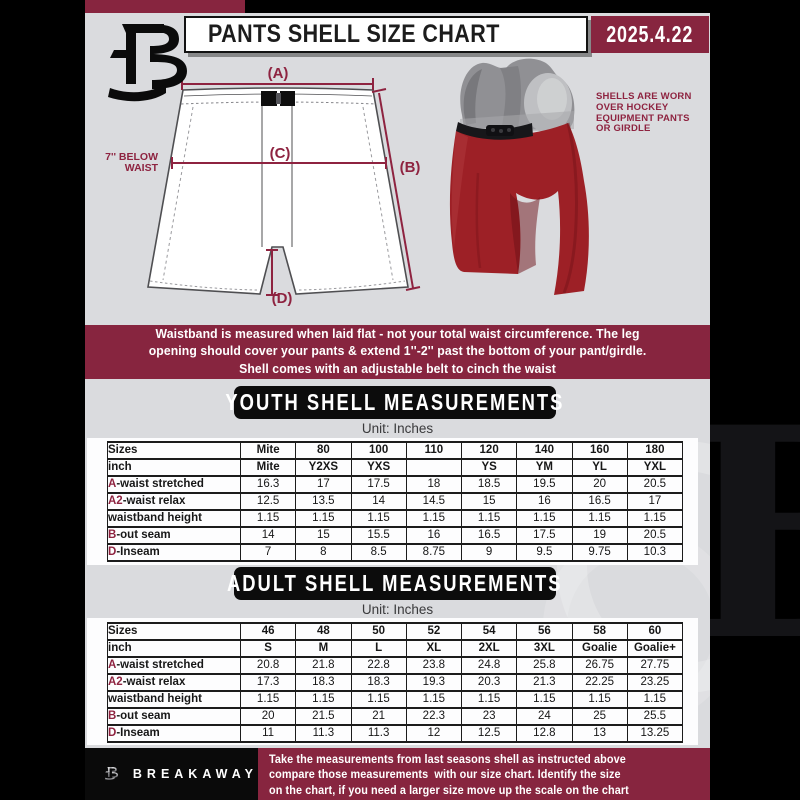 This screenshot has height=800, width=800. I want to click on table-cell: 19.3, so click(434, 682).